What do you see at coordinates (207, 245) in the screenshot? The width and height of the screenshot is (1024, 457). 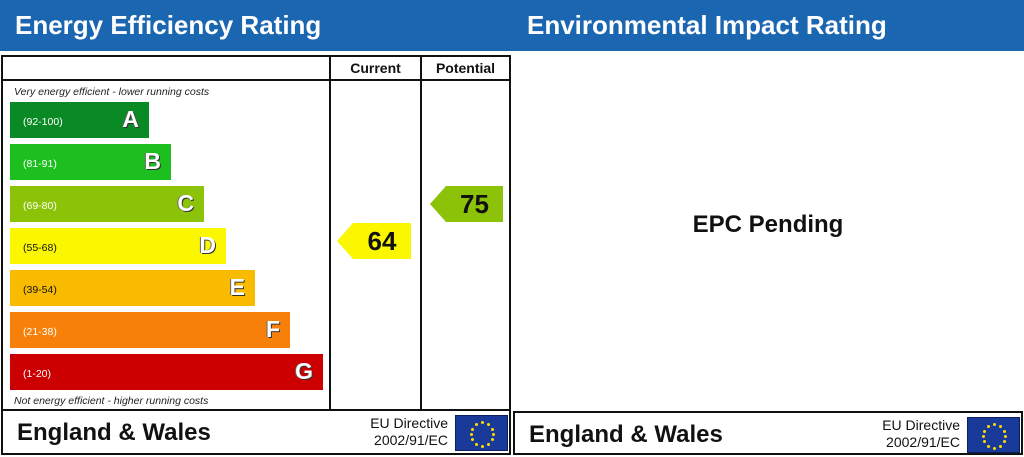 I see `band-letter: D` at bounding box center [207, 245].